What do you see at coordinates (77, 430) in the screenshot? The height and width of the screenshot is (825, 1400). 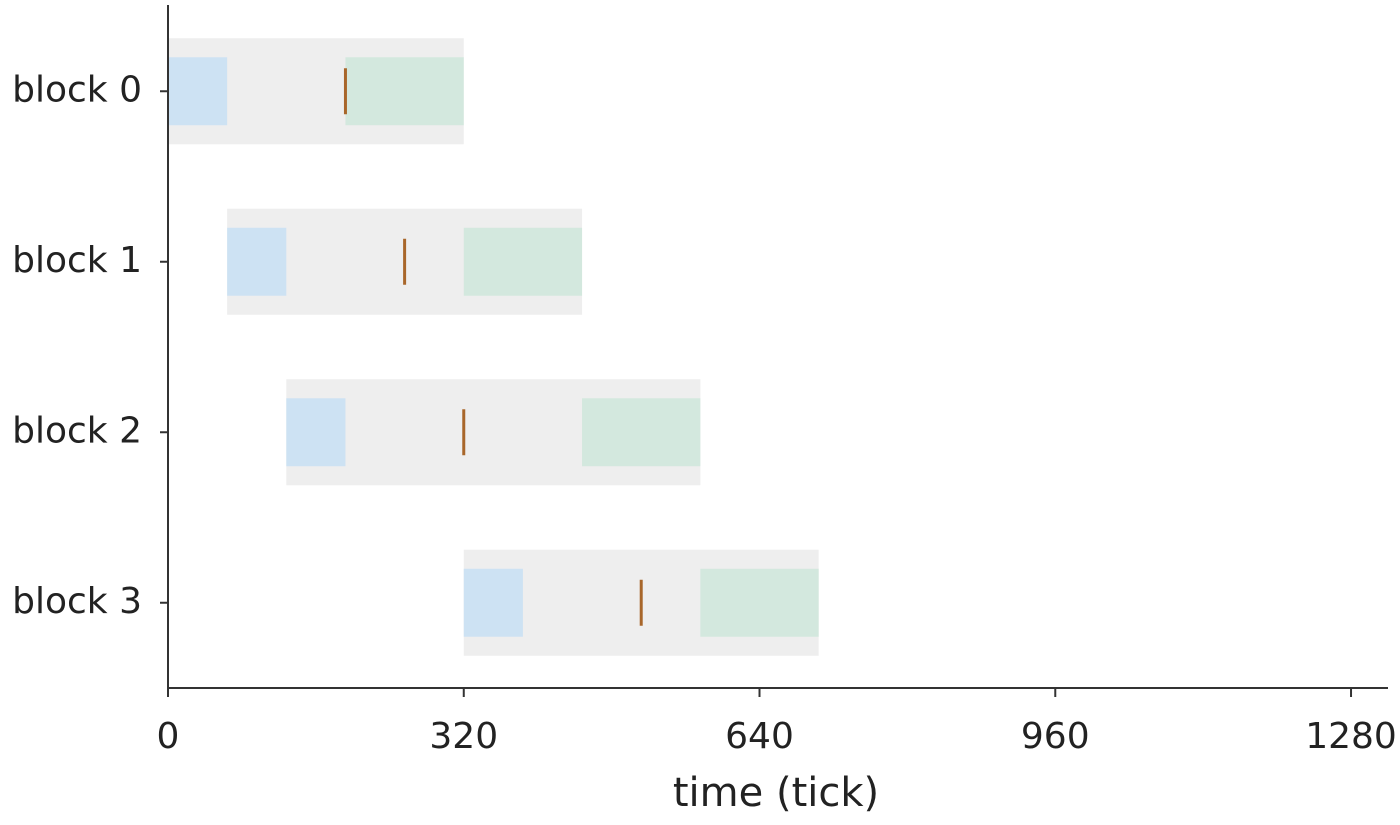 I see `y-tick-label: block 2` at bounding box center [77, 430].